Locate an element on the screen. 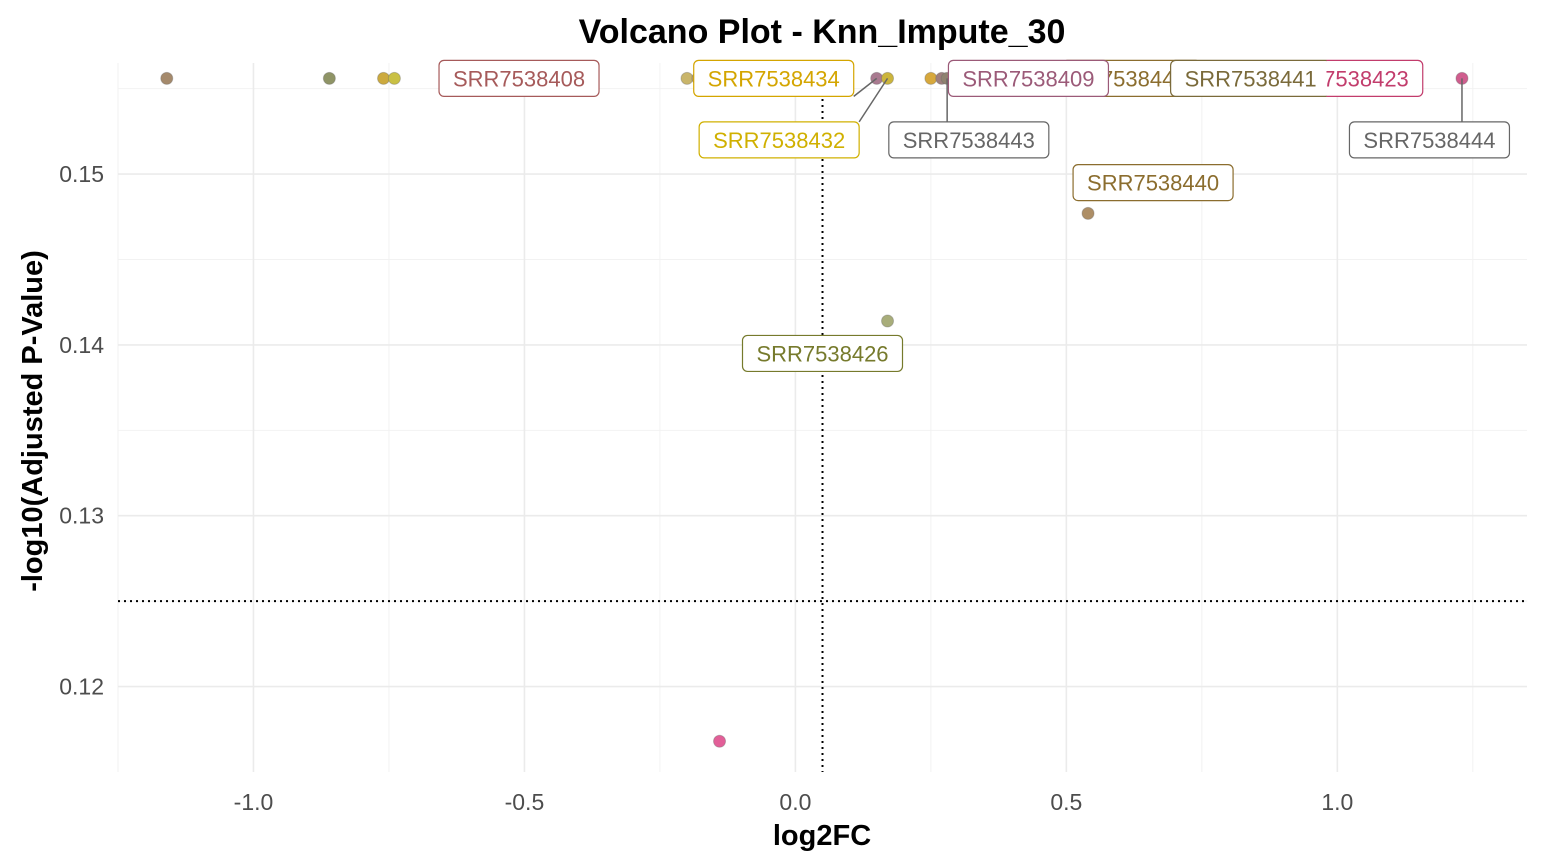 Image resolution: width=1542 pixels, height=866 pixels. x-axis-title: log2FC is located at coordinates (822, 836).